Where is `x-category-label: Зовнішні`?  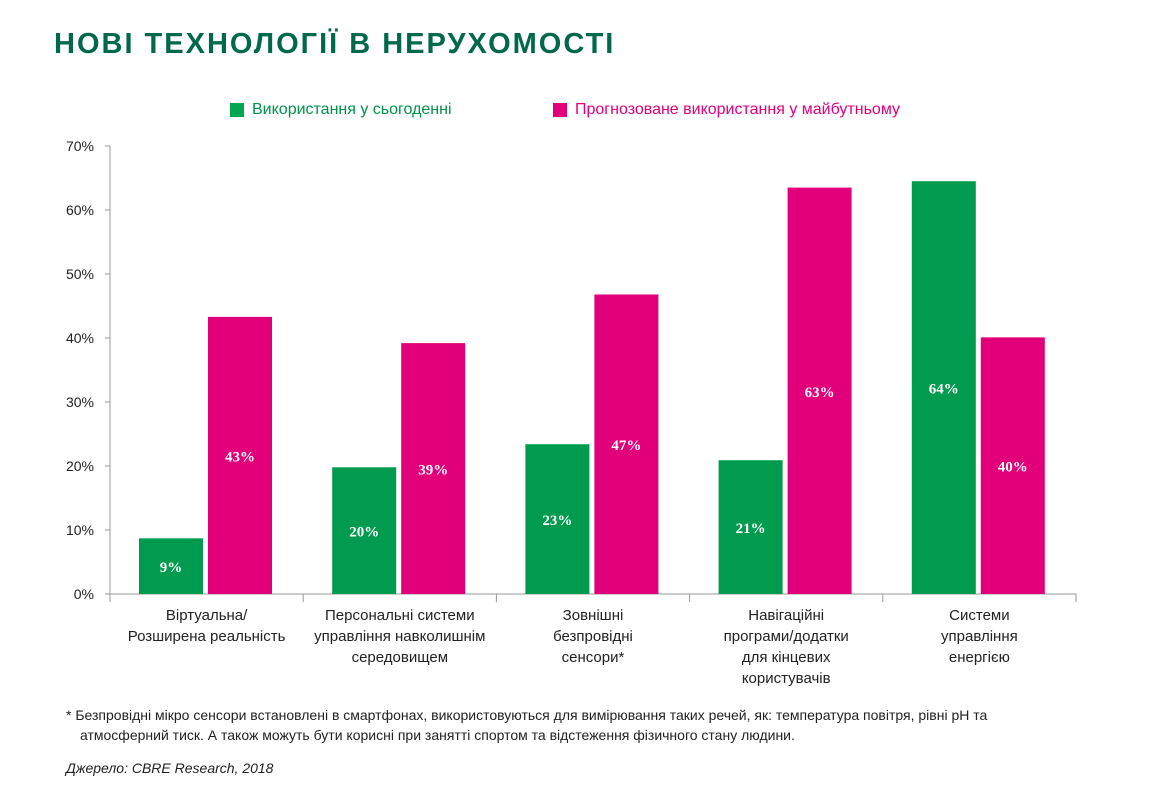 x-category-label: Зовнішні is located at coordinates (593, 615).